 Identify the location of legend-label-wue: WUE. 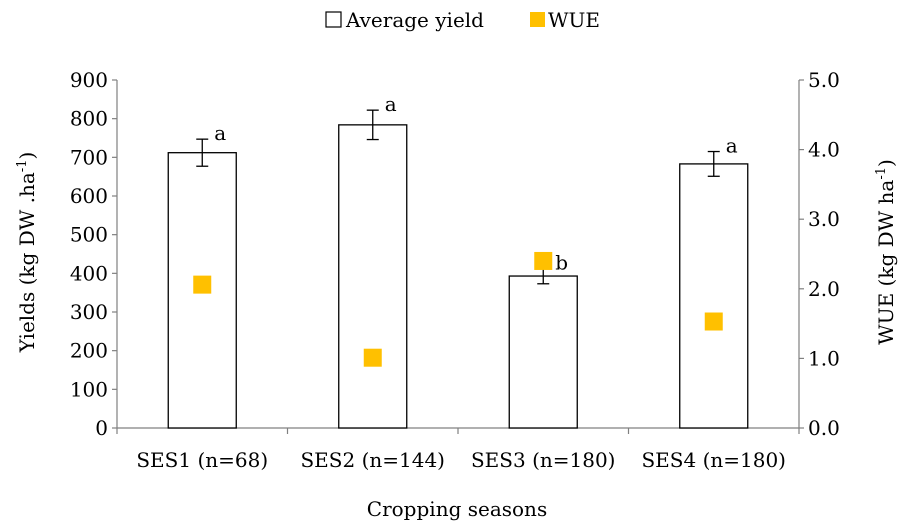
(574, 20).